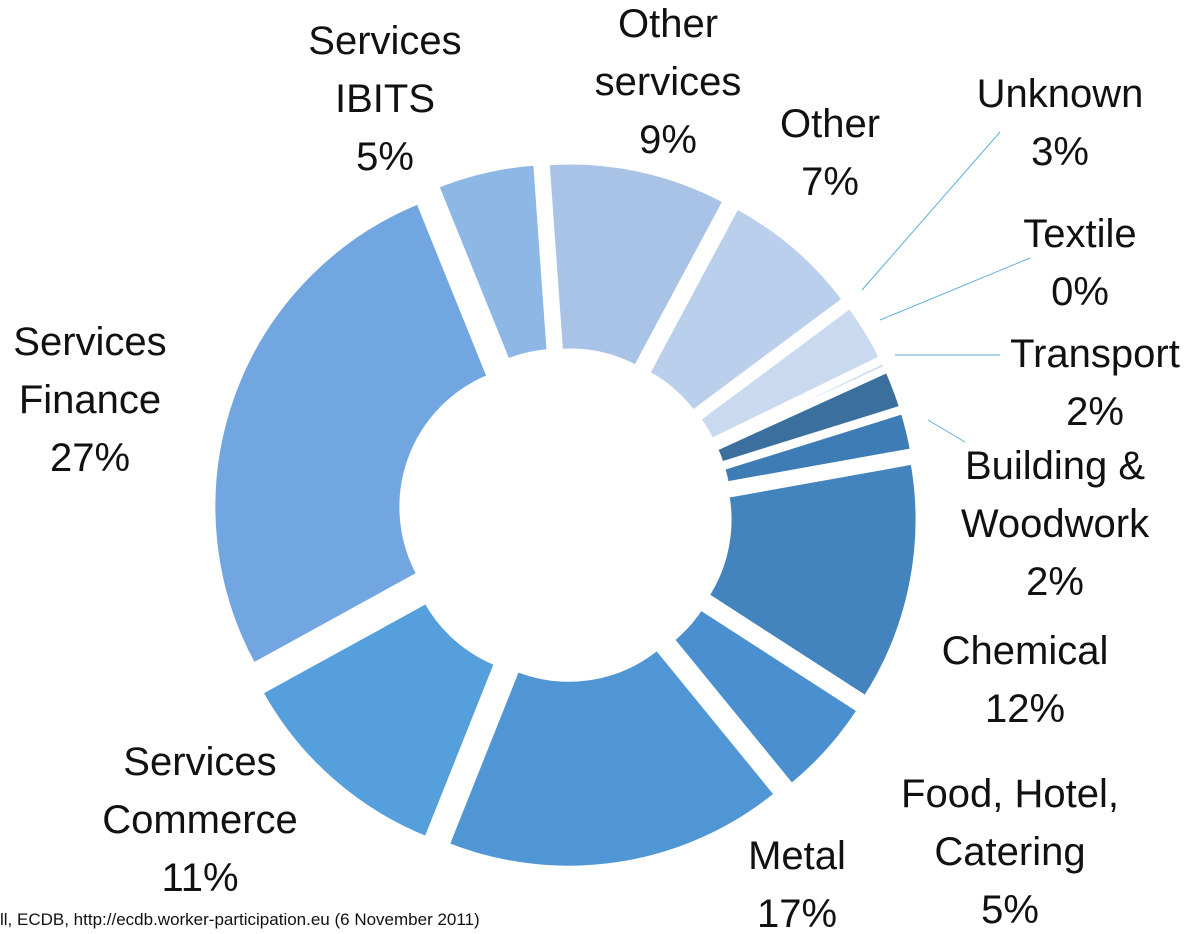 This screenshot has height=934, width=1204. I want to click on value-label: 27%, so click(90, 458).